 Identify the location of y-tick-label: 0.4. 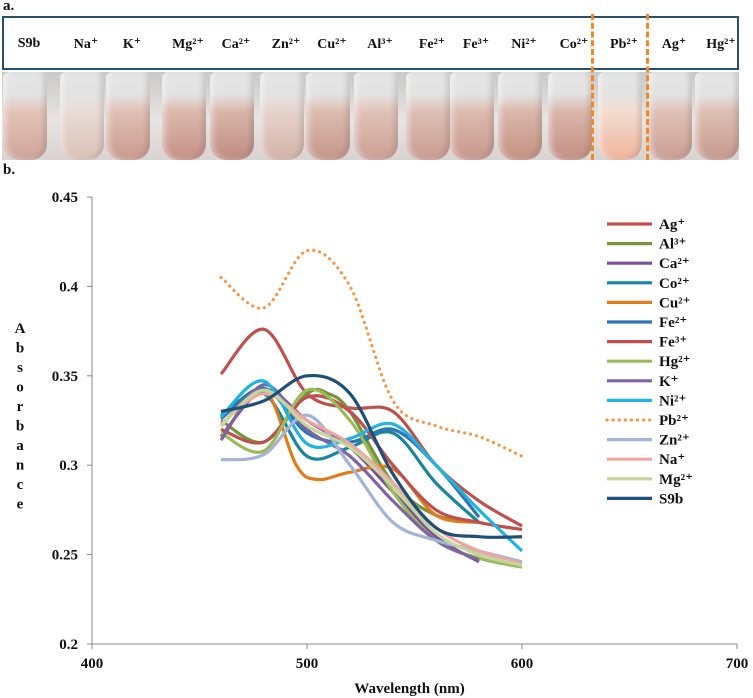
(68, 287).